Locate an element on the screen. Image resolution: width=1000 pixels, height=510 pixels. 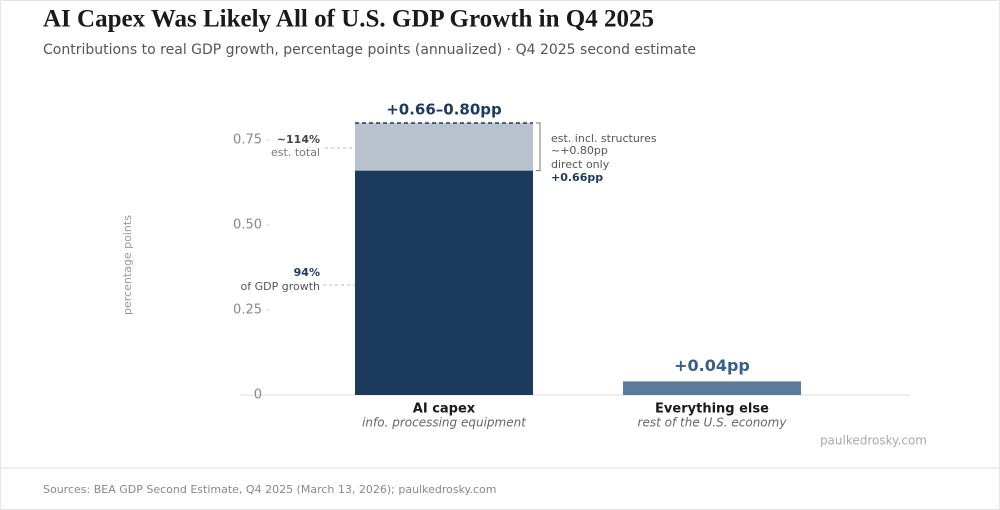
series-annotation: ~+0.80pp is located at coordinates (579, 150).